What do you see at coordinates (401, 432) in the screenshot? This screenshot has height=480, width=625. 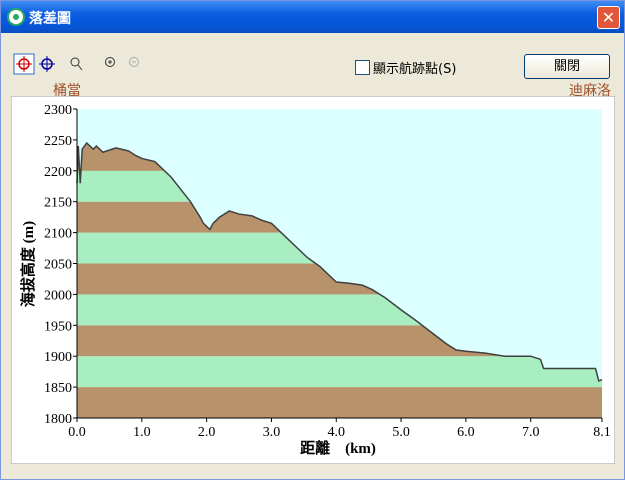 I see `x-tick-label: 5.0` at bounding box center [401, 432].